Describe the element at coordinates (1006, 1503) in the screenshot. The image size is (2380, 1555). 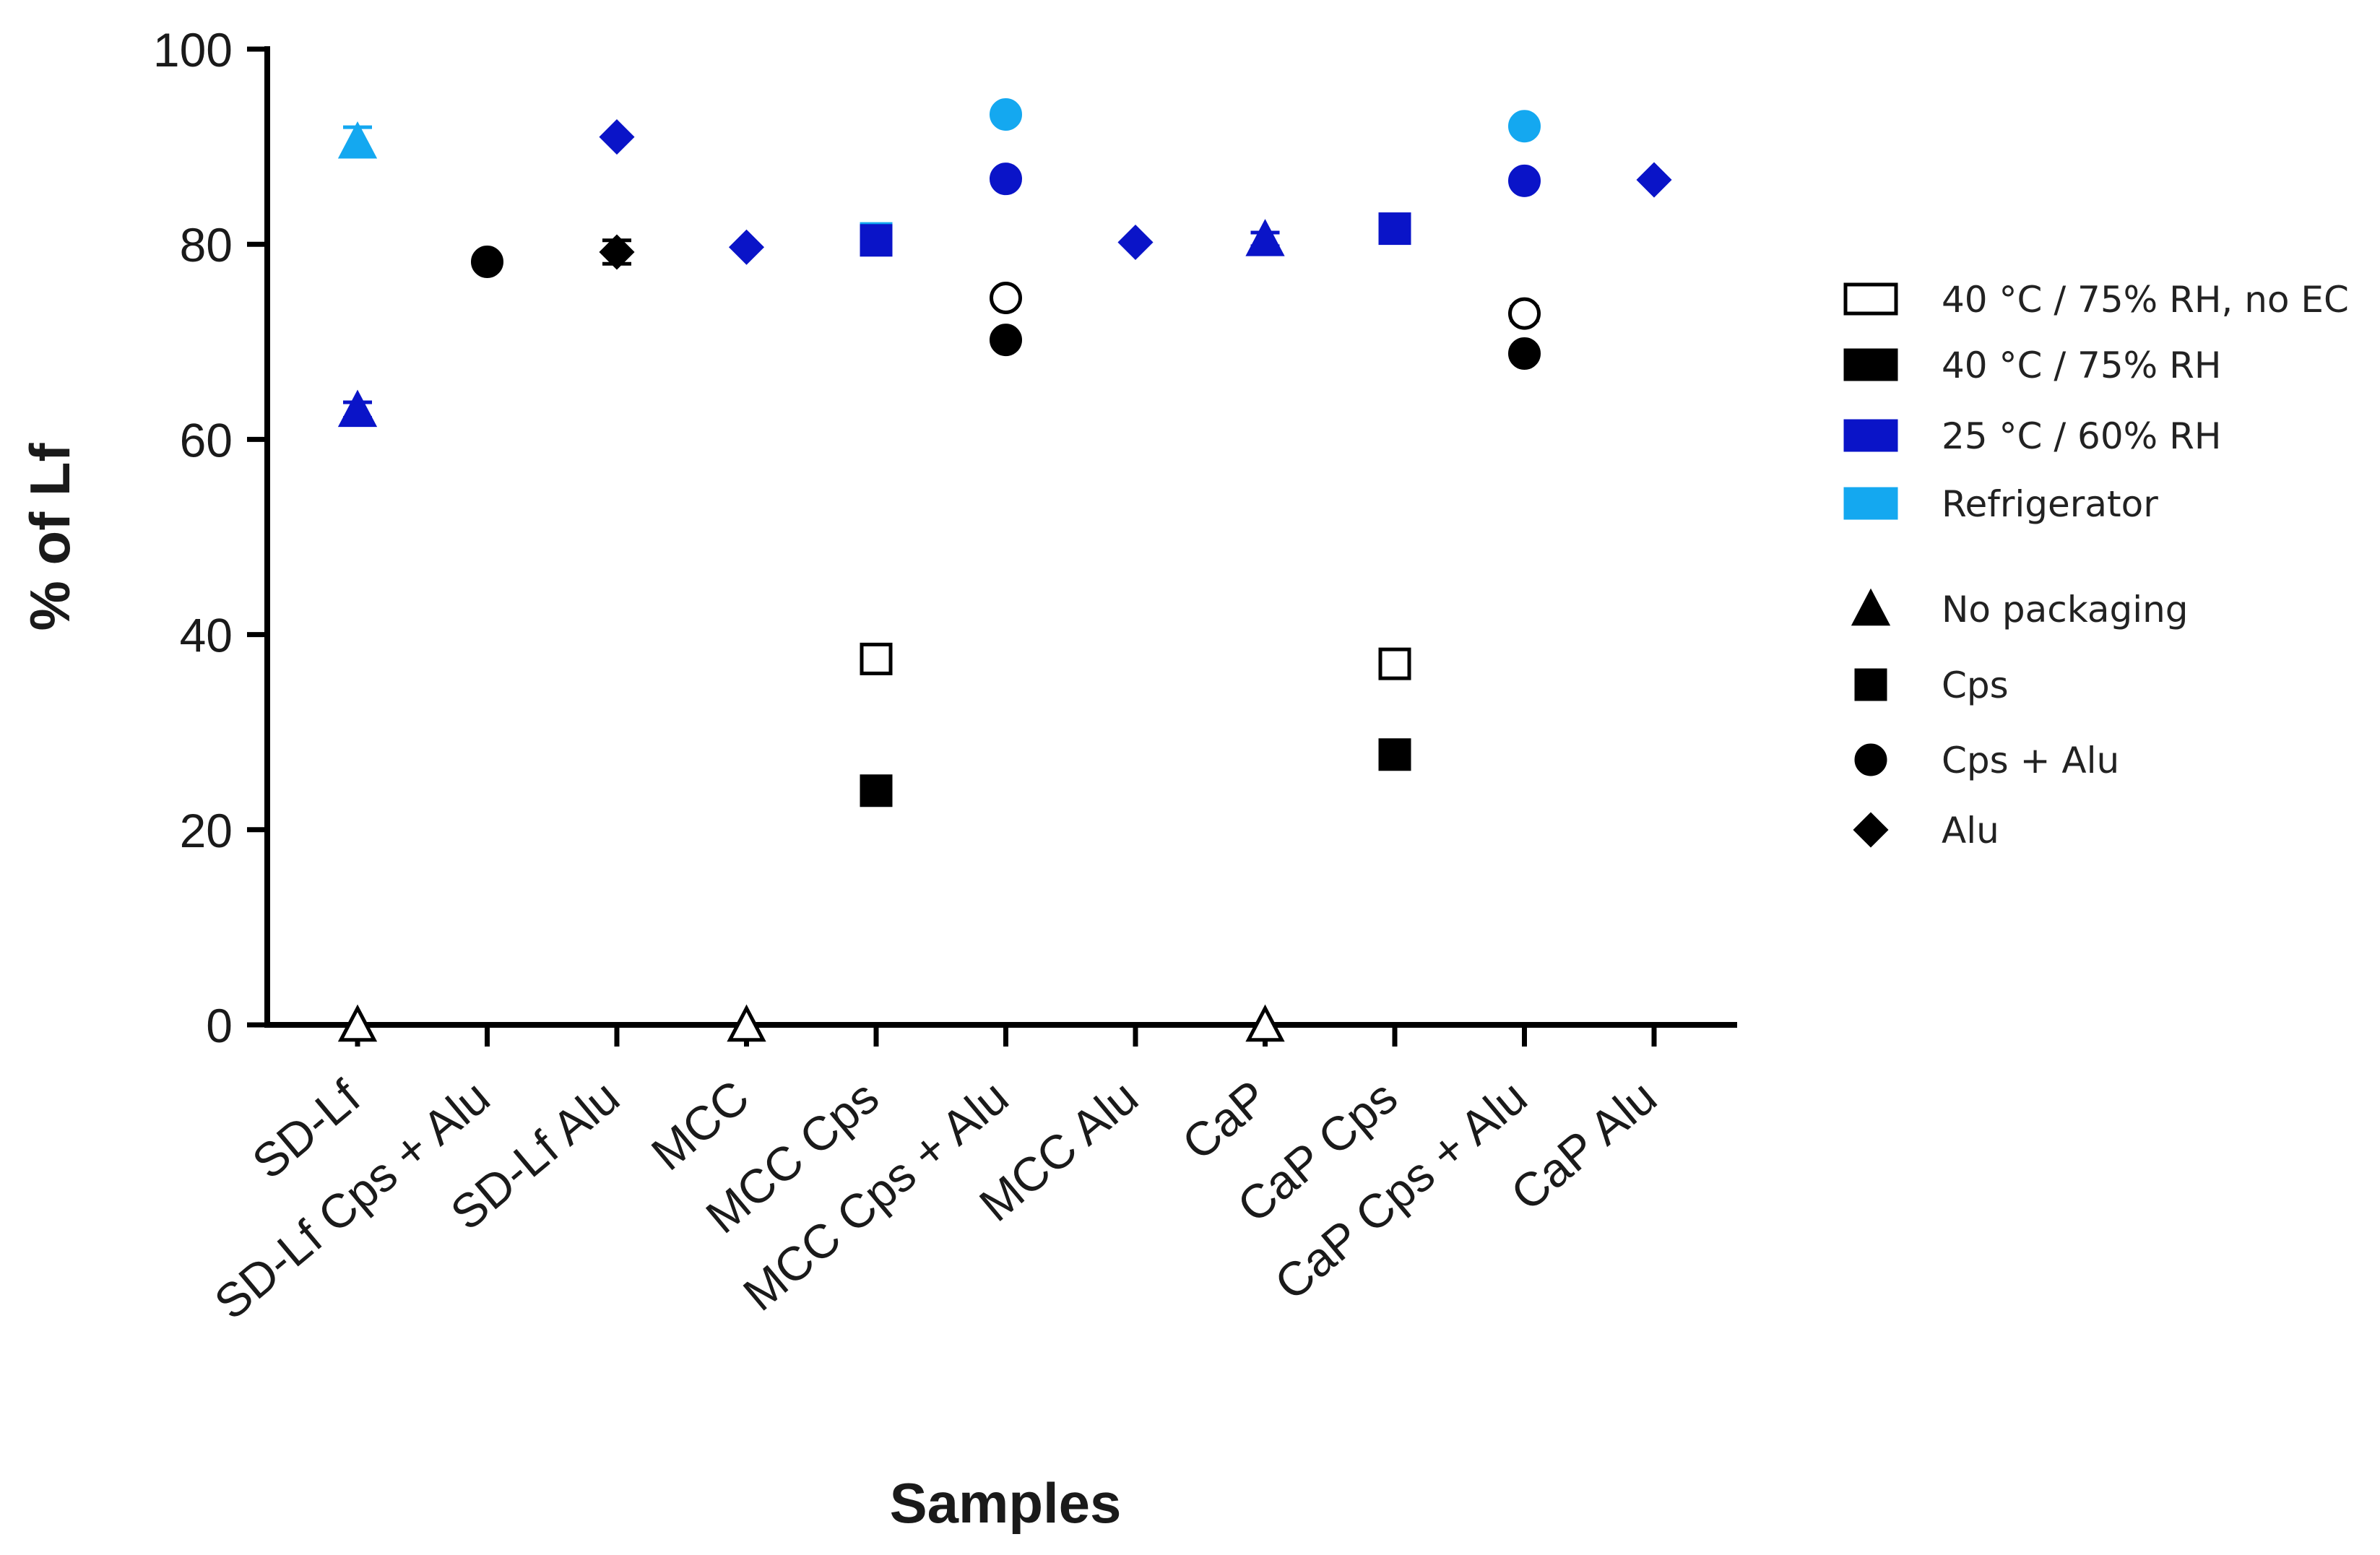
I see `x-axis-title: Samples` at that location.